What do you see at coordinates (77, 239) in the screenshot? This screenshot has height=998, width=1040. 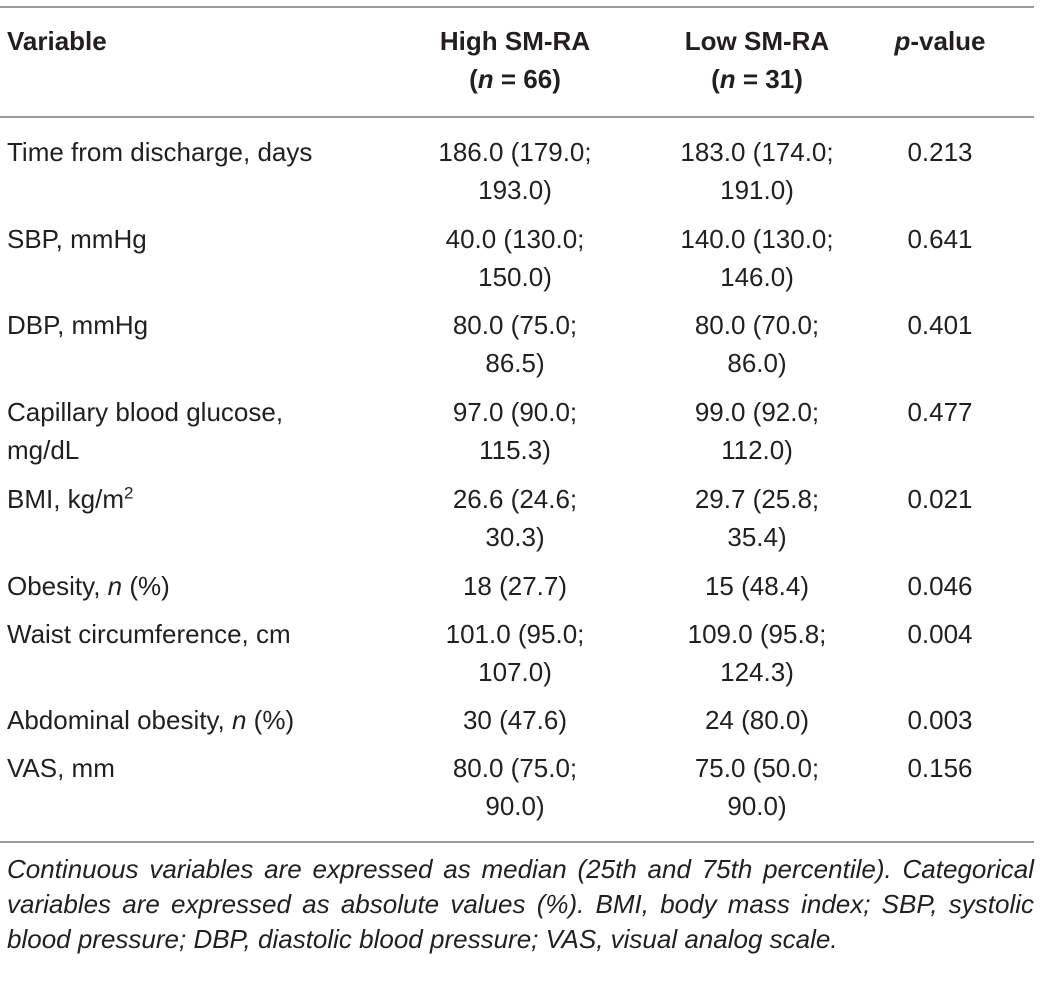 I see `row-variable: SBP, mmHg` at bounding box center [77, 239].